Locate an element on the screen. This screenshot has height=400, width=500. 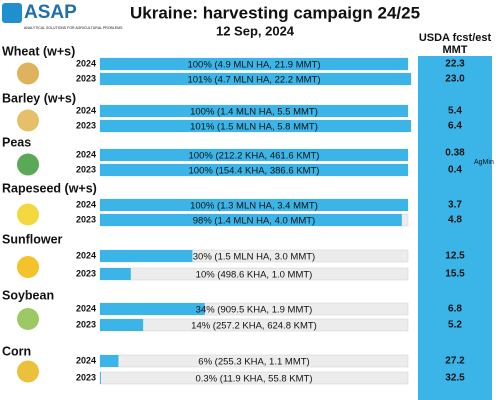
crop-name: Soybean is located at coordinates (28, 295).